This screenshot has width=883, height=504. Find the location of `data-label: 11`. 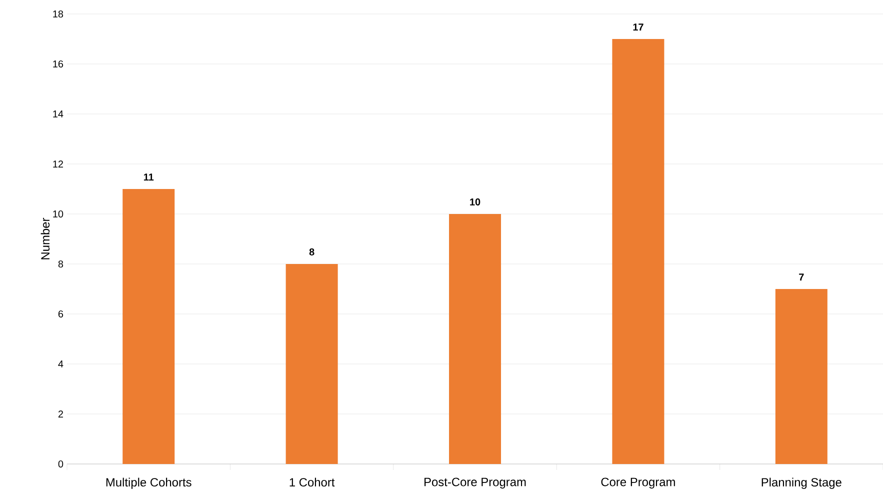

data-label: 11 is located at coordinates (149, 177).